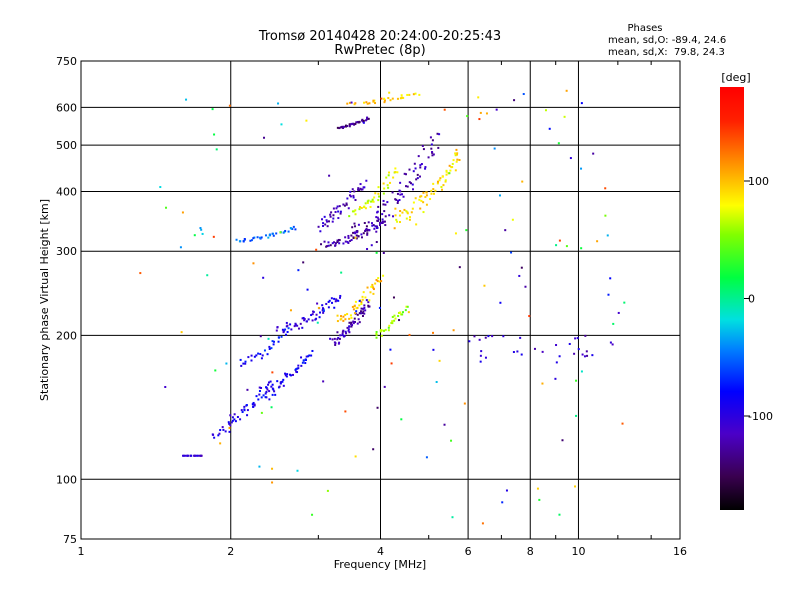 The height and width of the screenshot is (600, 800). Describe the element at coordinates (758, 181) in the screenshot. I see `colorbar-tick-label: 100` at that location.